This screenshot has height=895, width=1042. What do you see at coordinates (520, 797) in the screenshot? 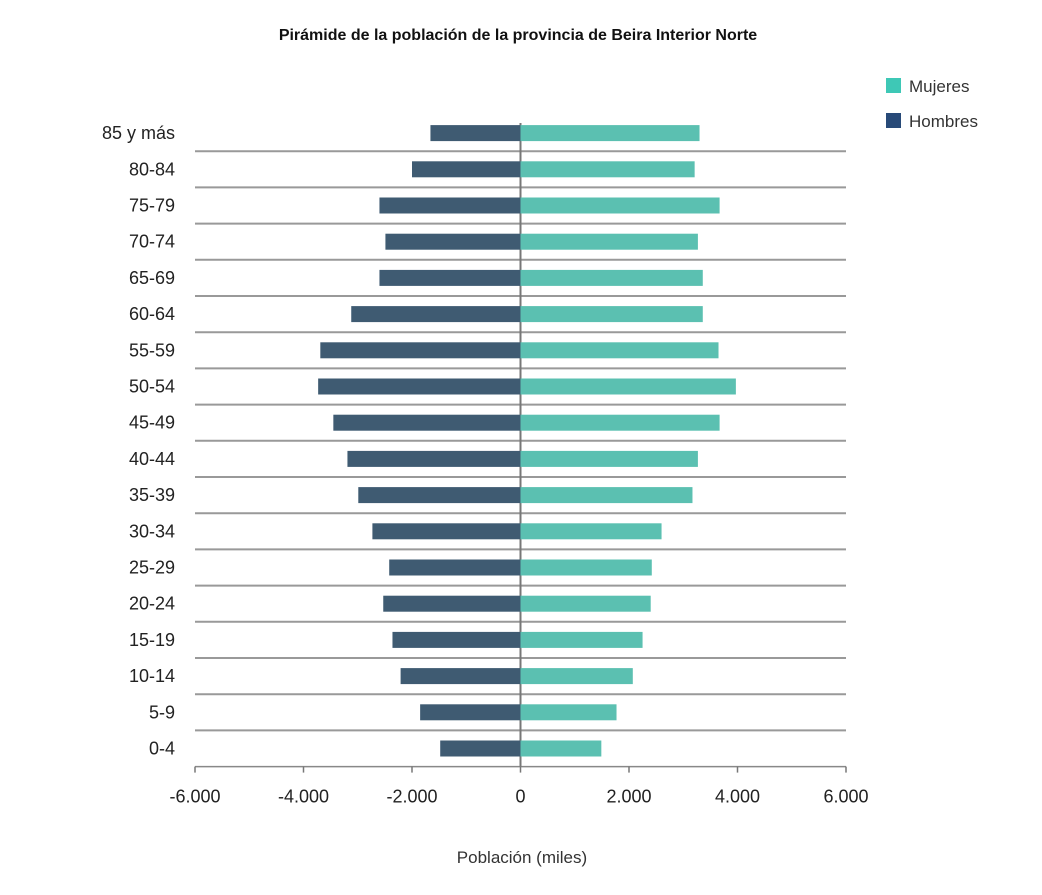
I see `x-tick-label: 0` at bounding box center [520, 797].